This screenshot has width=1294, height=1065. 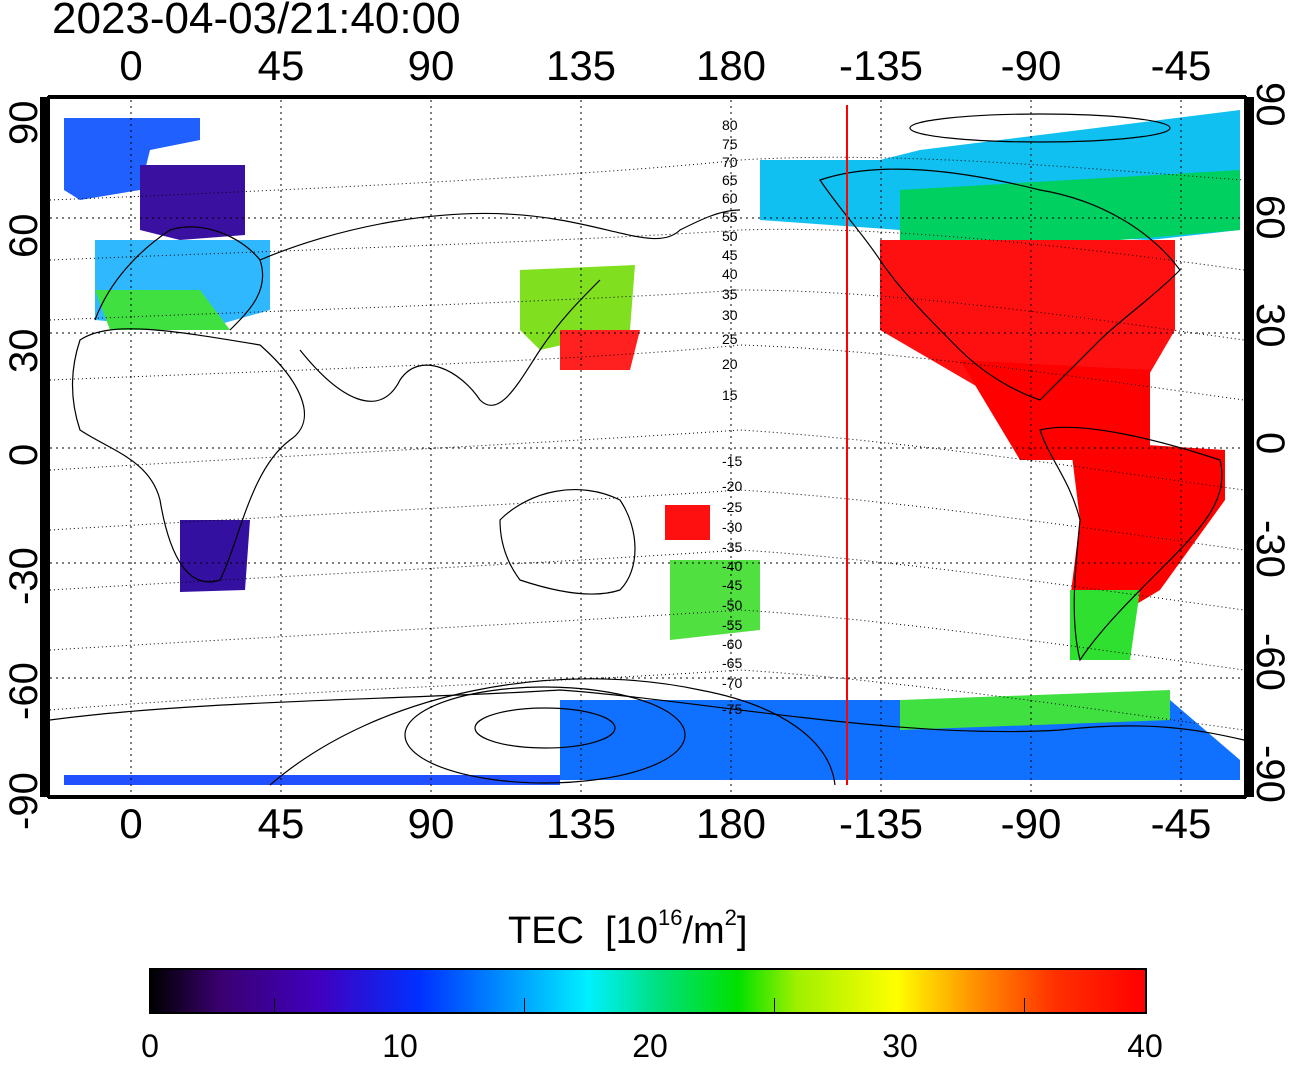 I want to click on antarctica-coast, so click(x=647, y=715).